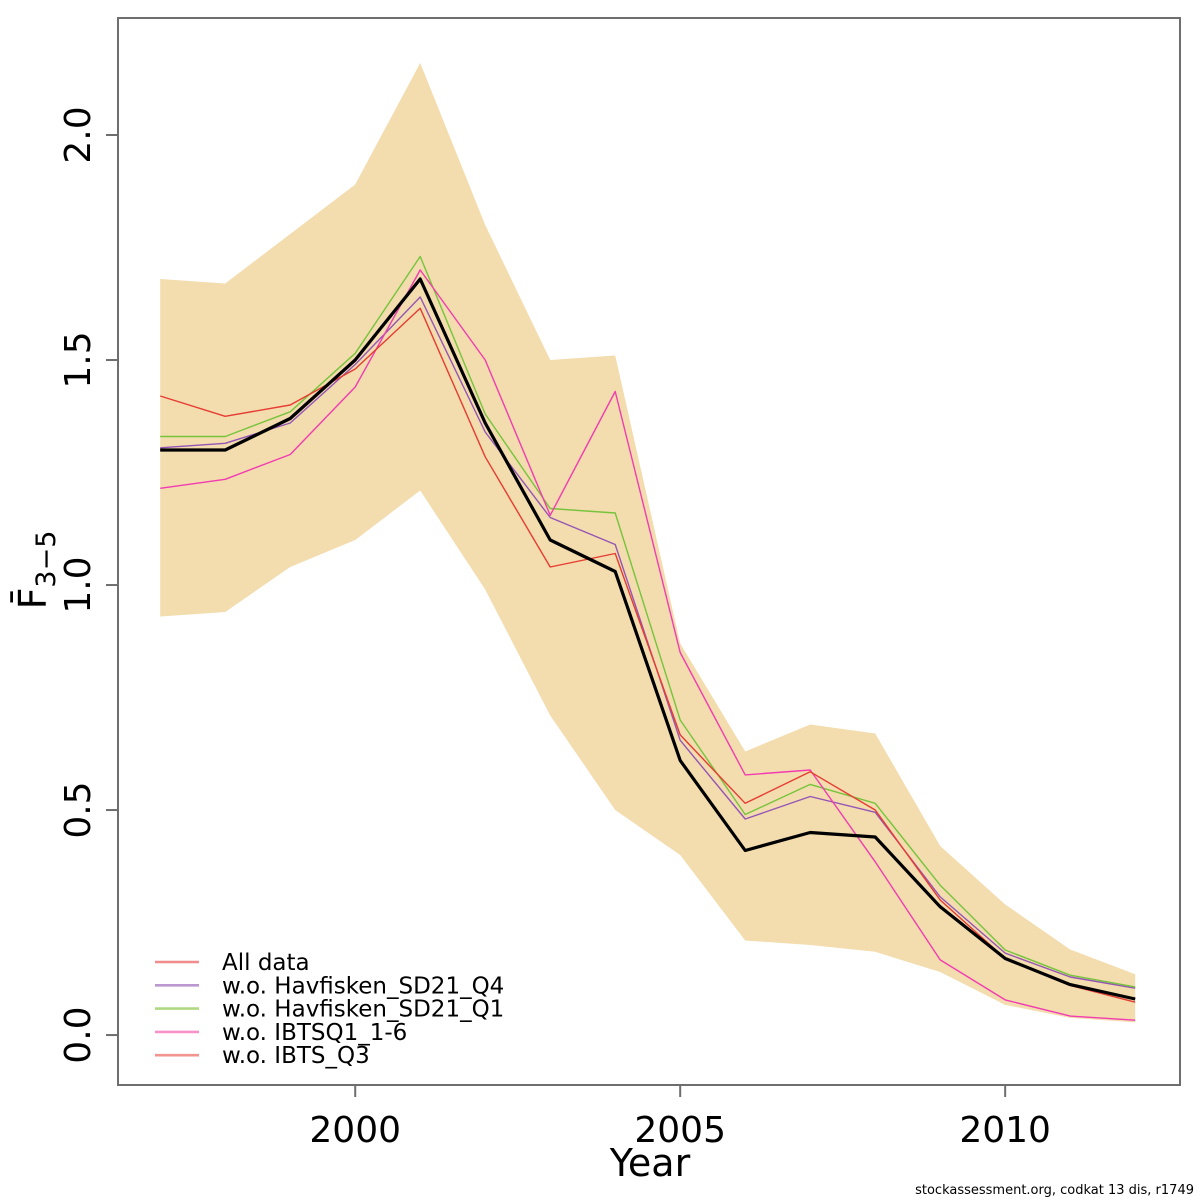 The width and height of the screenshot is (1200, 1200). What do you see at coordinates (314, 1033) in the screenshot?
I see `legend-label-3: w.o. IBTSQ1_1-6` at bounding box center [314, 1033].